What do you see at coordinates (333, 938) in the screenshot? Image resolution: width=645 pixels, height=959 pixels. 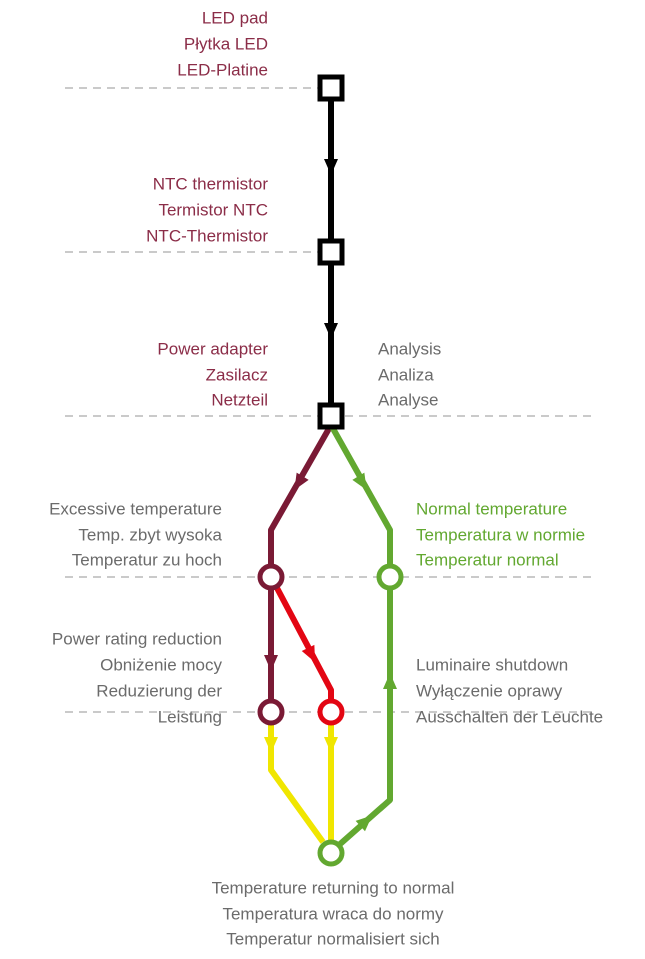 I see `label: Temperatur normalisiert sich` at bounding box center [333, 938].